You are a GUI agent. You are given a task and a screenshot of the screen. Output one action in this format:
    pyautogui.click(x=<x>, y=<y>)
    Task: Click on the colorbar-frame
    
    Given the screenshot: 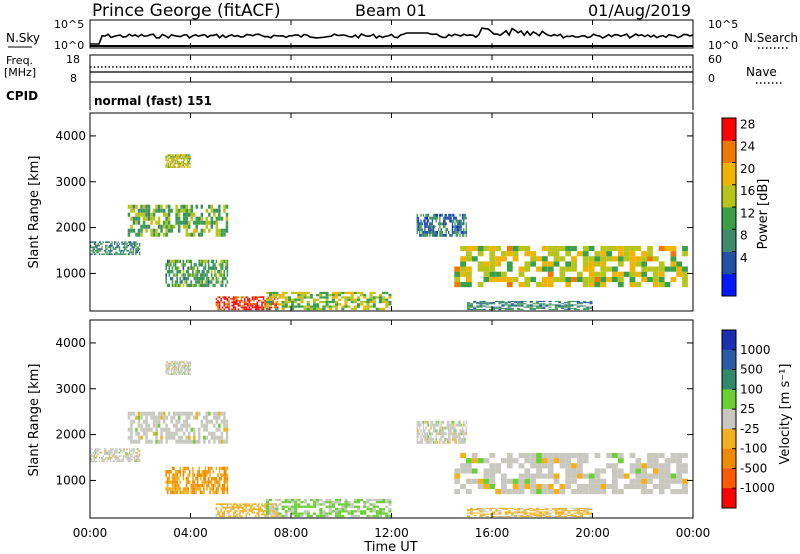 What is the action you would take?
    pyautogui.click(x=729, y=419)
    